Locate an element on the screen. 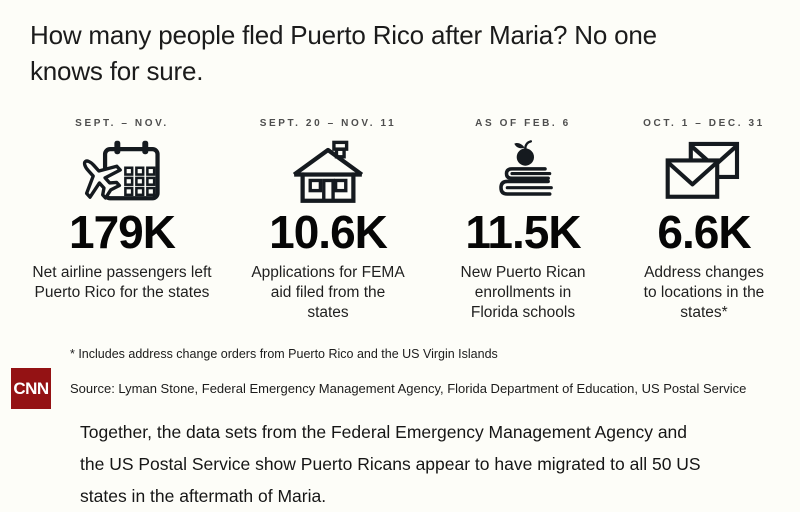 This screenshot has width=800, height=512. stat-period: OCT. 1 – DEC. 31 is located at coordinates (704, 123).